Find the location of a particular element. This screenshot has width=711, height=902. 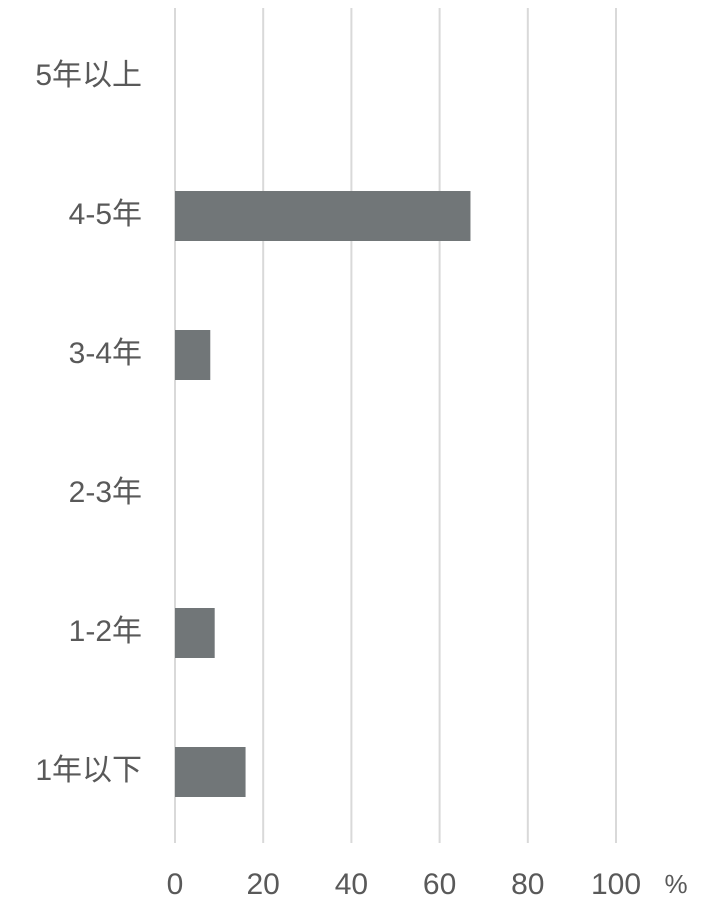

category-label-3: 2-3年 is located at coordinates (105, 492).